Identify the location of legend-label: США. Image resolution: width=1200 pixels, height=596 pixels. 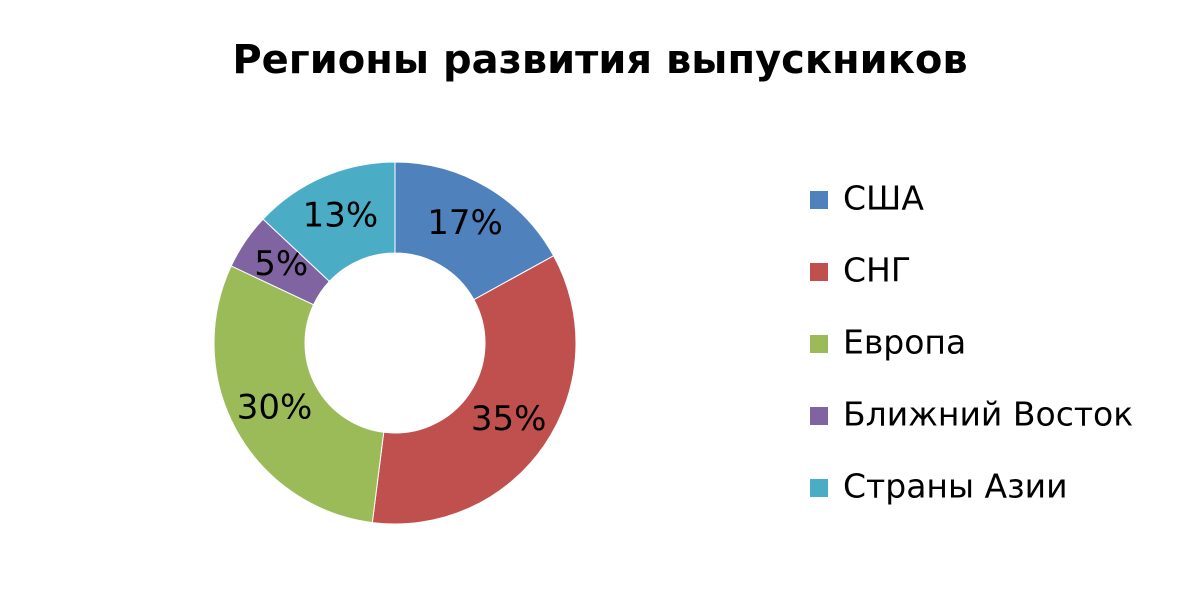
(883, 198).